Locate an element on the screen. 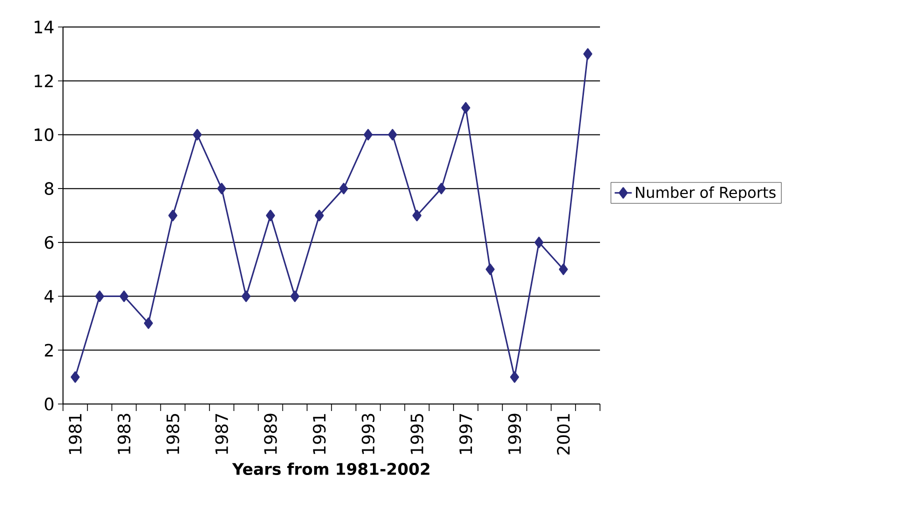  x-tick-label: 1985 is located at coordinates (173, 434).